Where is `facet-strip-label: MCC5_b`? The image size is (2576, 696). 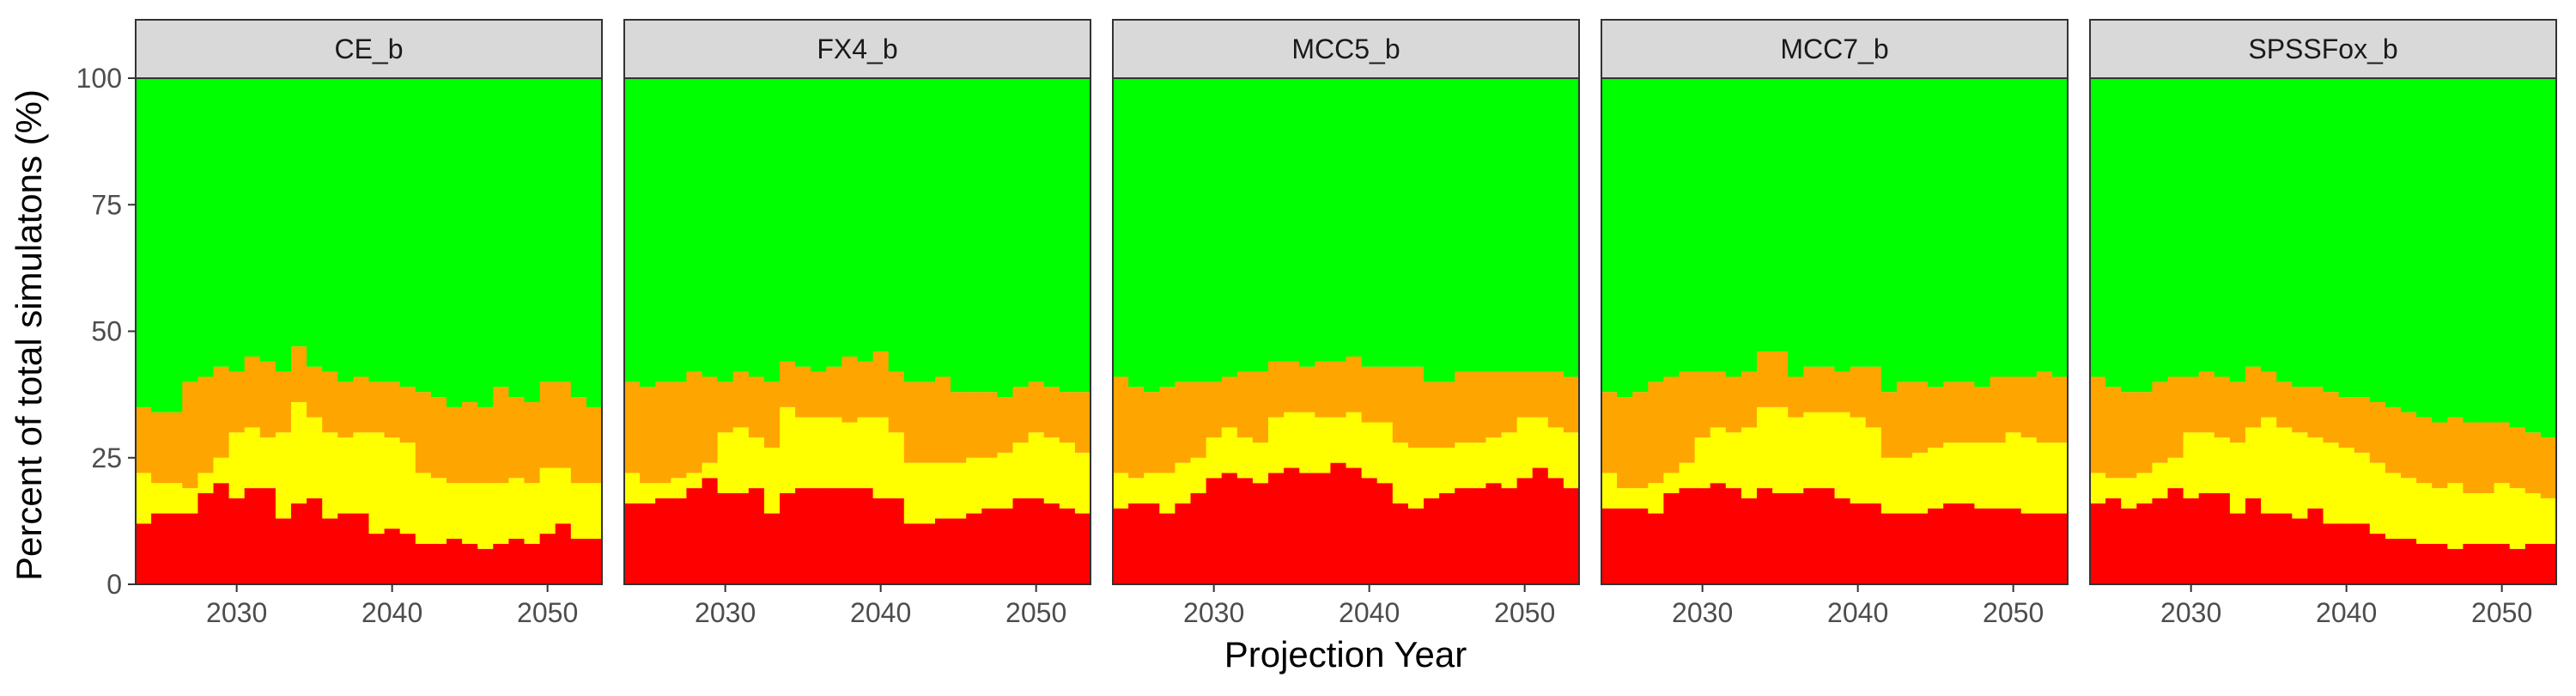 facet-strip-label: MCC5_b is located at coordinates (1345, 49).